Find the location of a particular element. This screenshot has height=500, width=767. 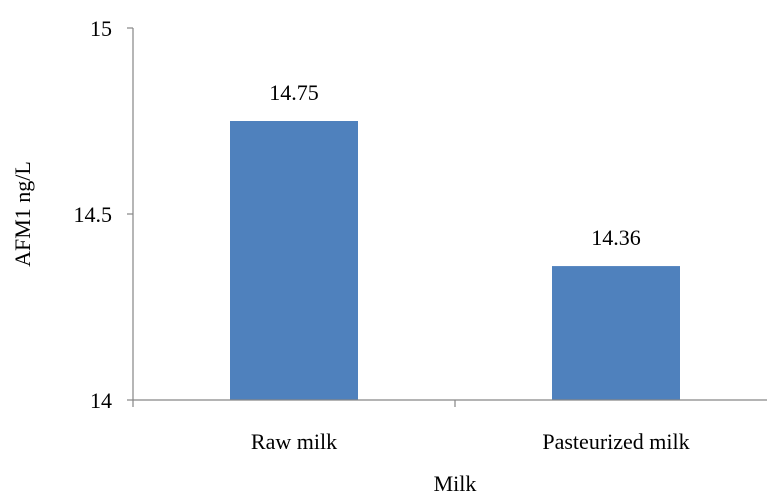

x-category-label: Pasteurized milk is located at coordinates (615, 441).